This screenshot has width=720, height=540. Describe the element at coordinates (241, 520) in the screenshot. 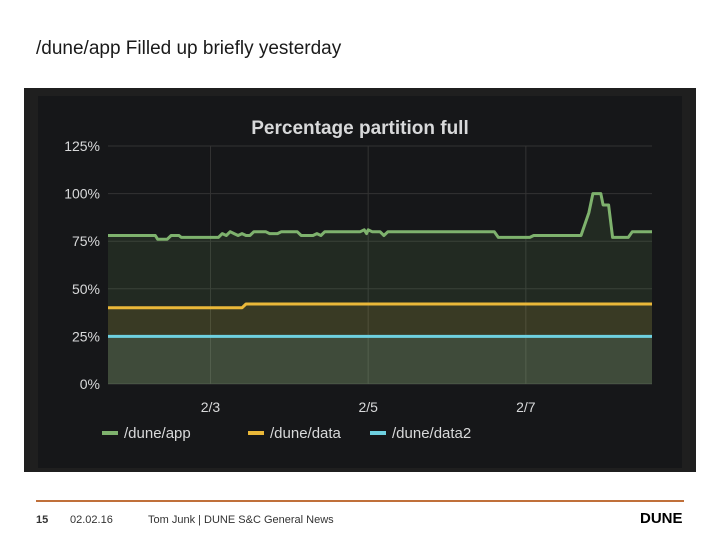

I see `footer-text: Tom Junk | DUNE S&C General News` at that location.